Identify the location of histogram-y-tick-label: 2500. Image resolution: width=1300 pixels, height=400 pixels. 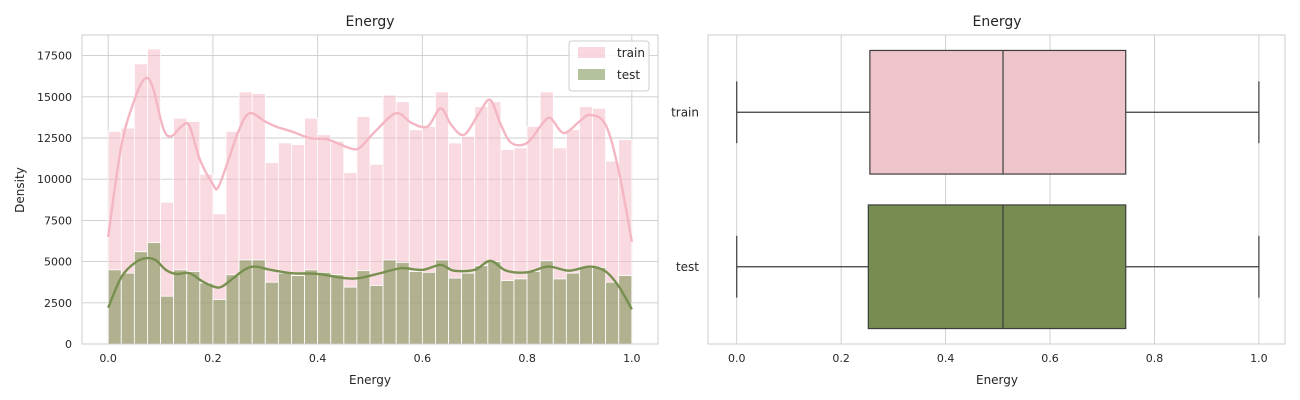
(58, 303).